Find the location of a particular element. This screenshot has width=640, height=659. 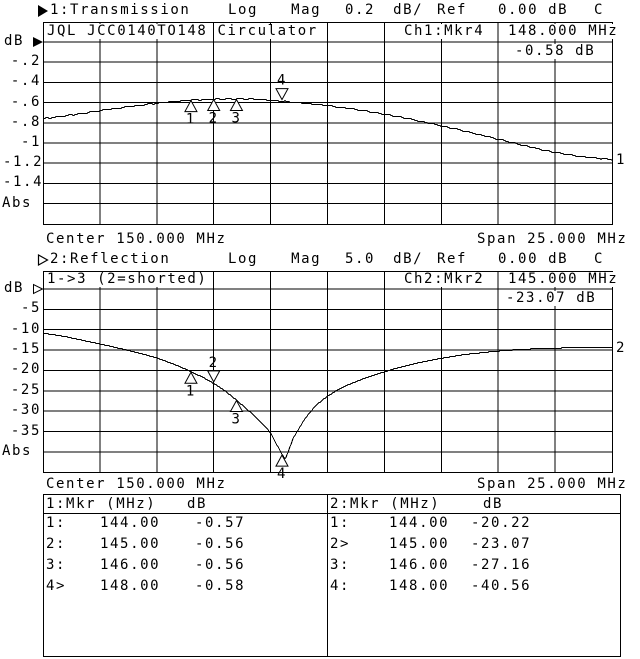

ch2-marker-2-icon is located at coordinates (213, 376).